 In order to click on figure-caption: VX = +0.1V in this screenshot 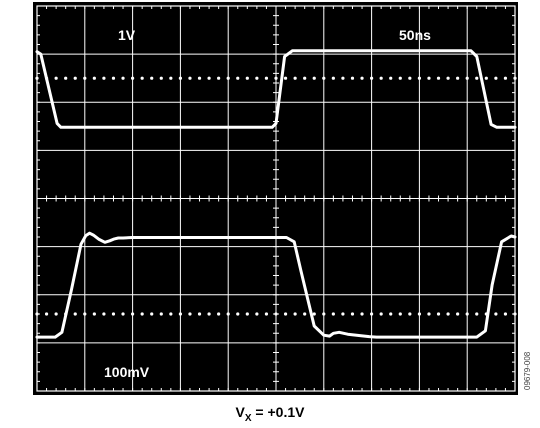, I will do `click(270, 414)`.